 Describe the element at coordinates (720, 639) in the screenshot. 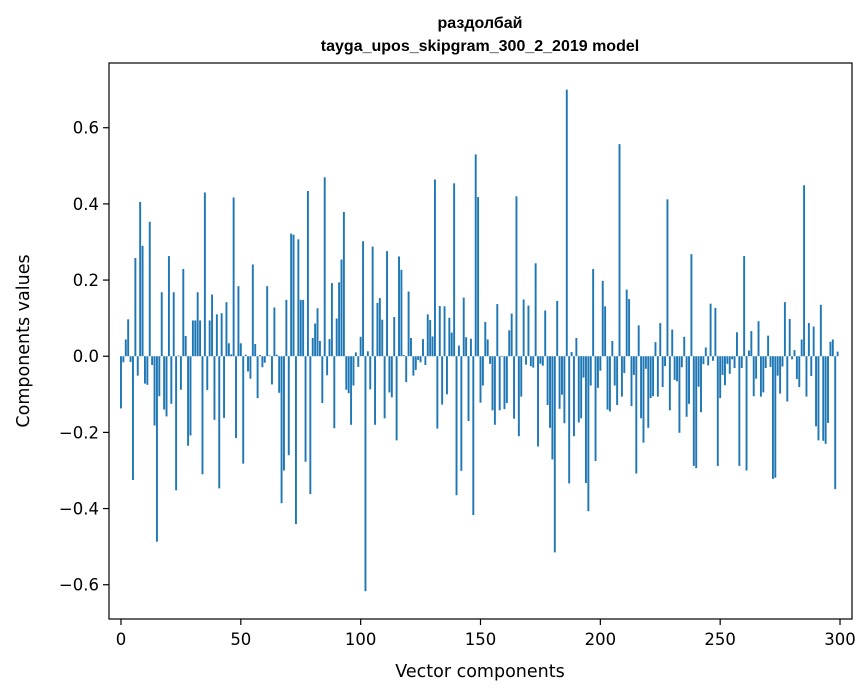

I see `x-tick-label: 250` at that location.